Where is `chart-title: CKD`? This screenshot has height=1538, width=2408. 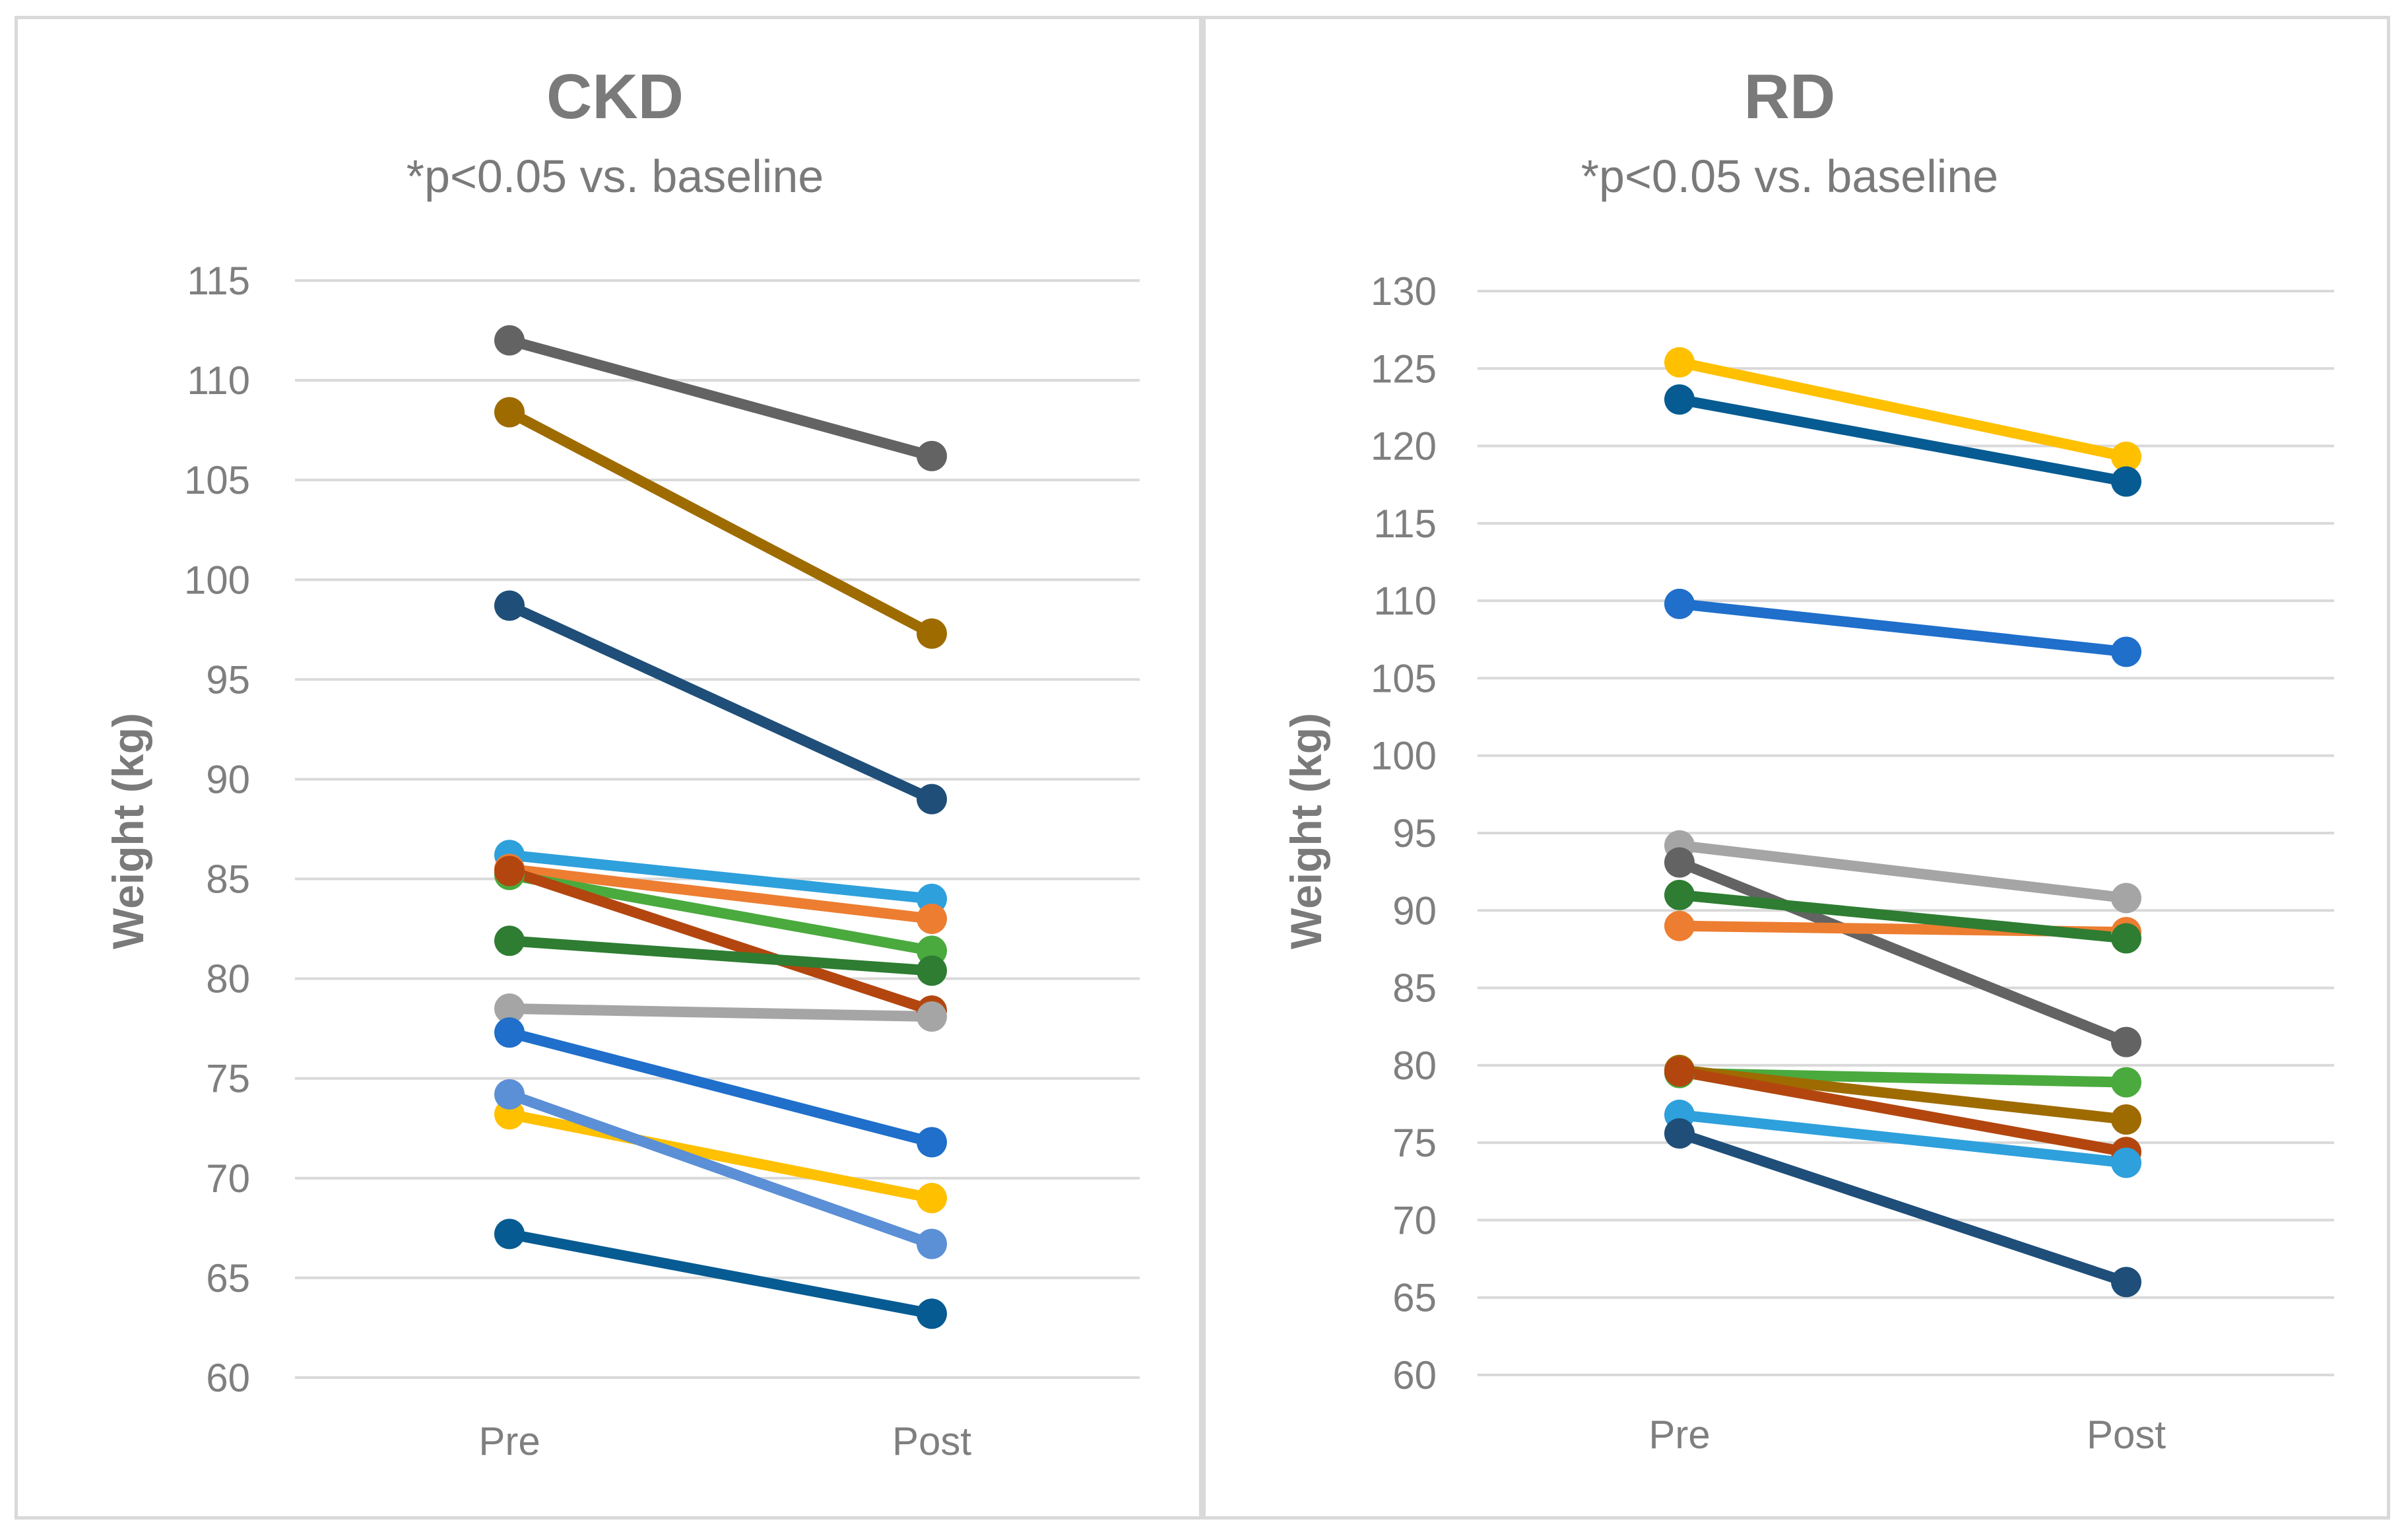 chart-title: CKD is located at coordinates (615, 96).